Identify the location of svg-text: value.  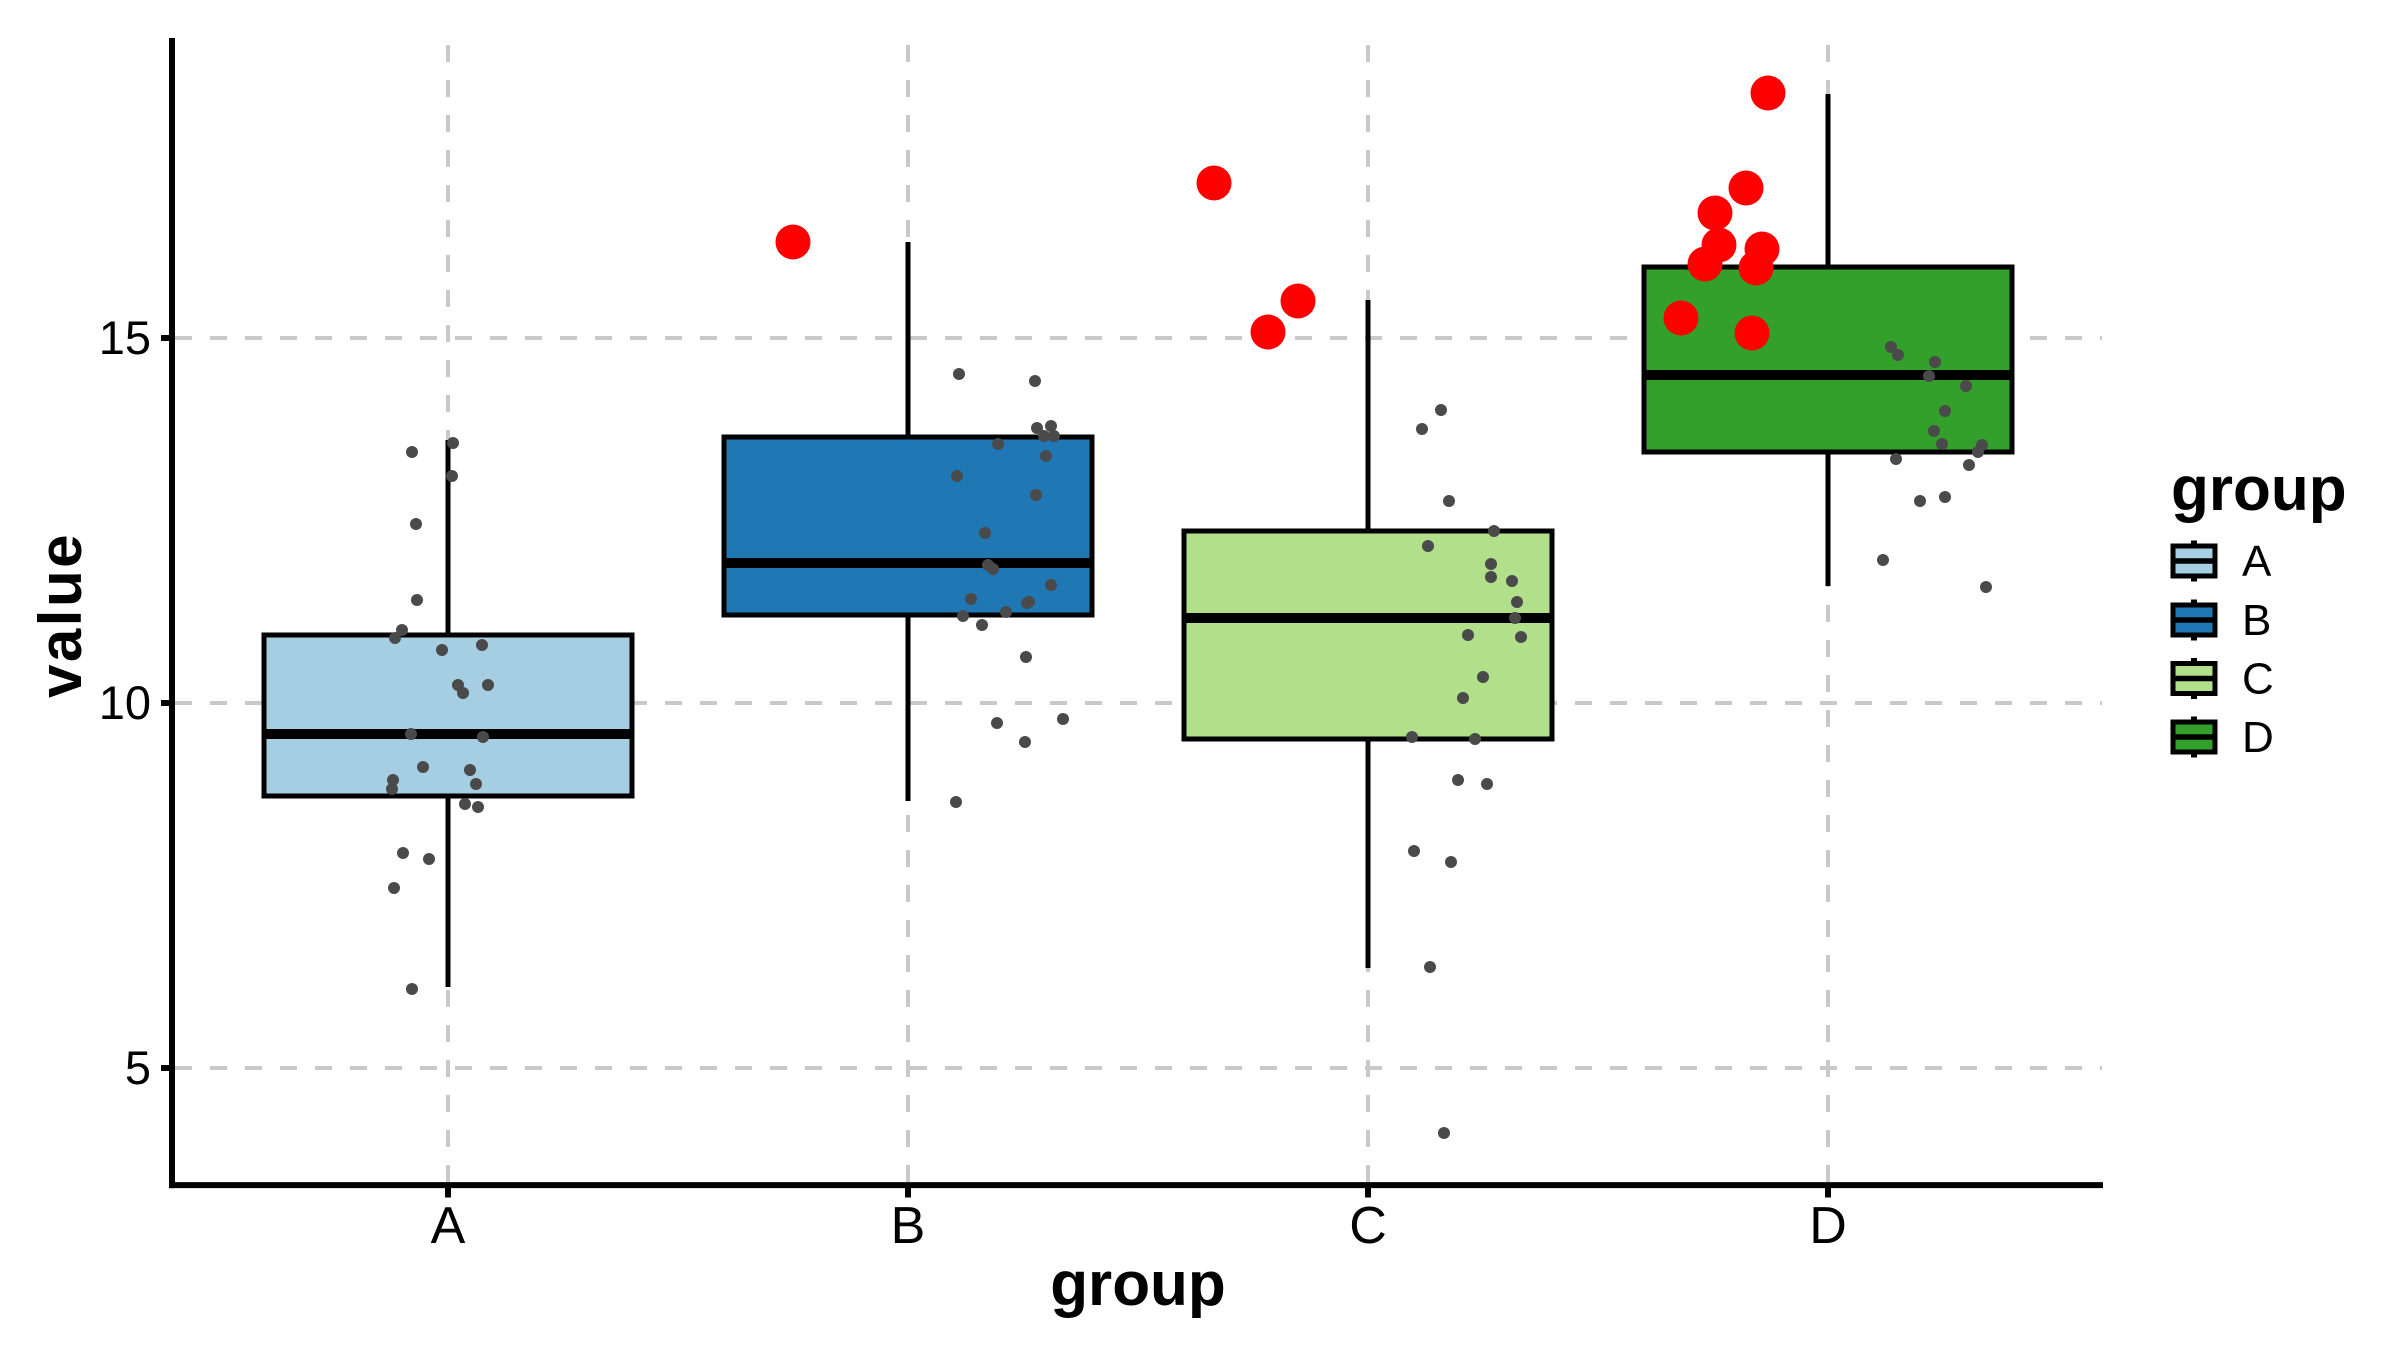
(60, 615).